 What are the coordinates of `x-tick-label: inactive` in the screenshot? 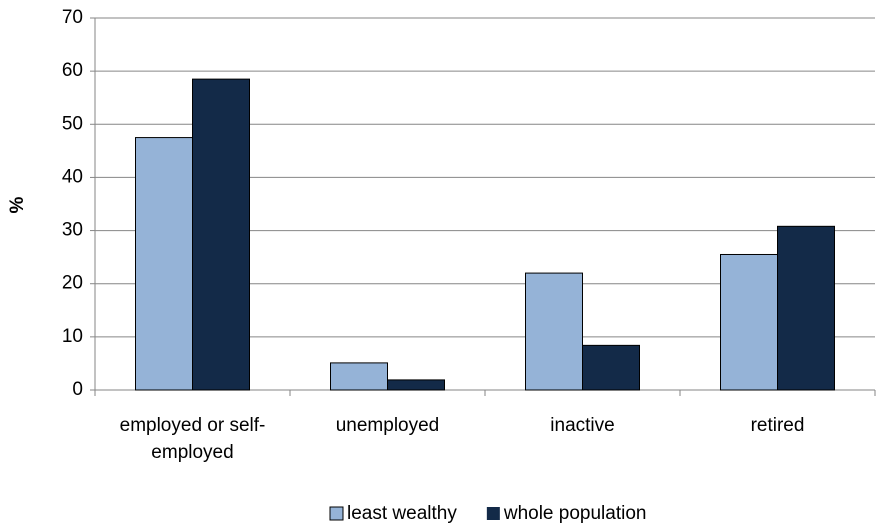 It's located at (582, 425).